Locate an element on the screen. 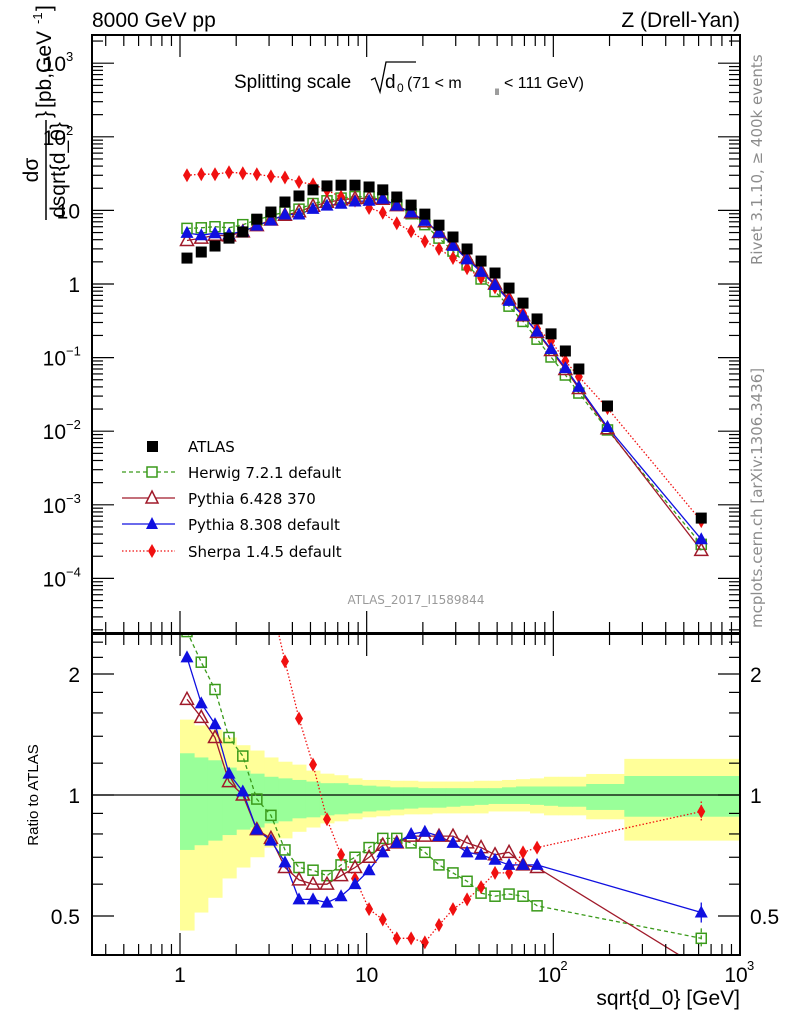 This screenshot has width=786, height=1024. main-ytick-exponent: −2 is located at coordinates (73, 424).